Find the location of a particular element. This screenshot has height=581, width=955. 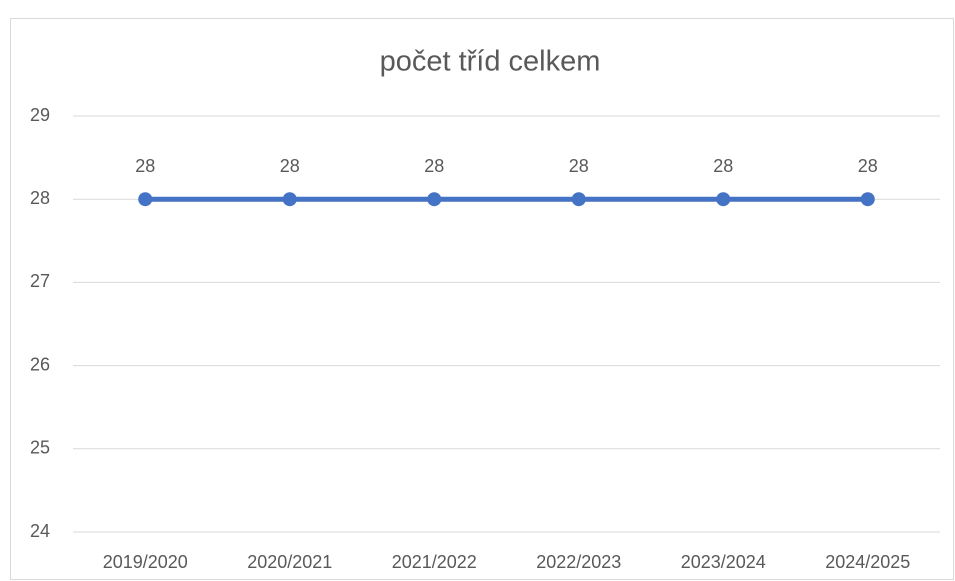

y-tick-label: 25 is located at coordinates (40, 448).